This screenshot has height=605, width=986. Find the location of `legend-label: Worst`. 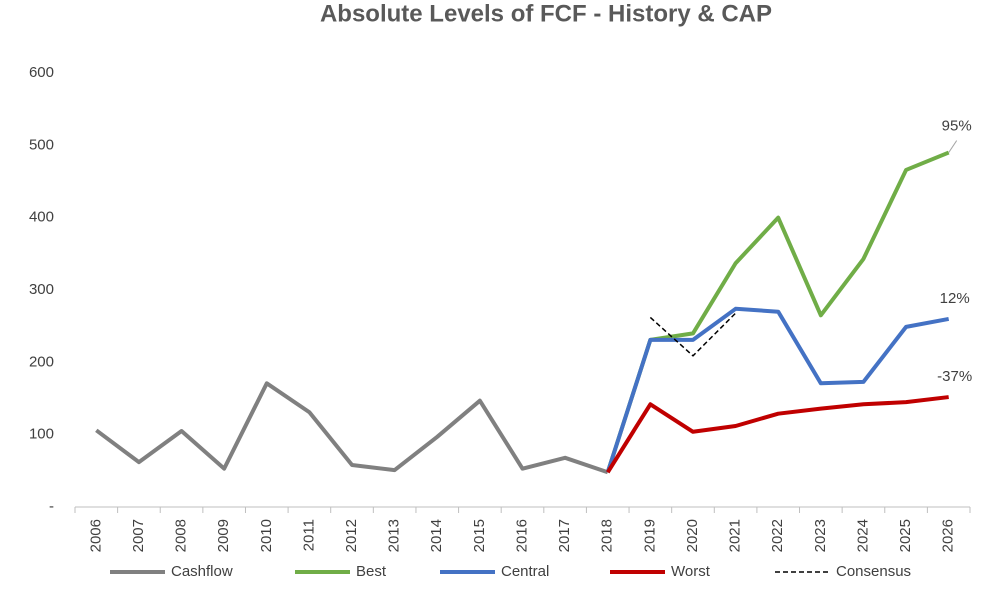

legend-label: Worst is located at coordinates (691, 571).